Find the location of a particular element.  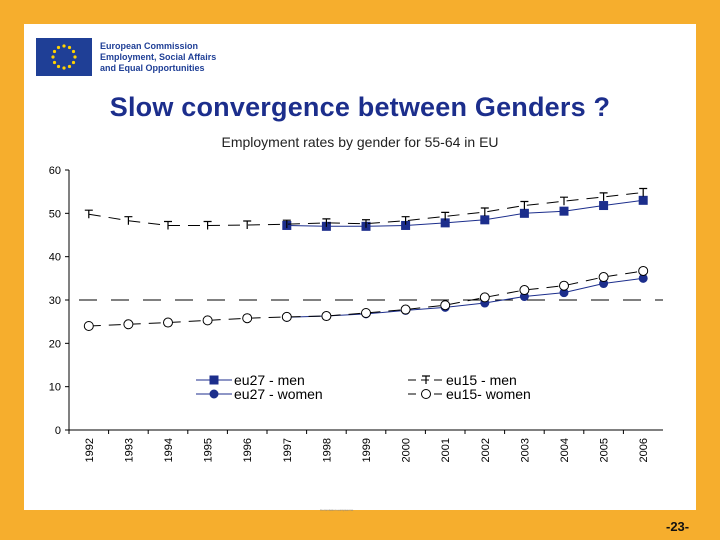

x-tick-label: 2003 is located at coordinates (525, 450).